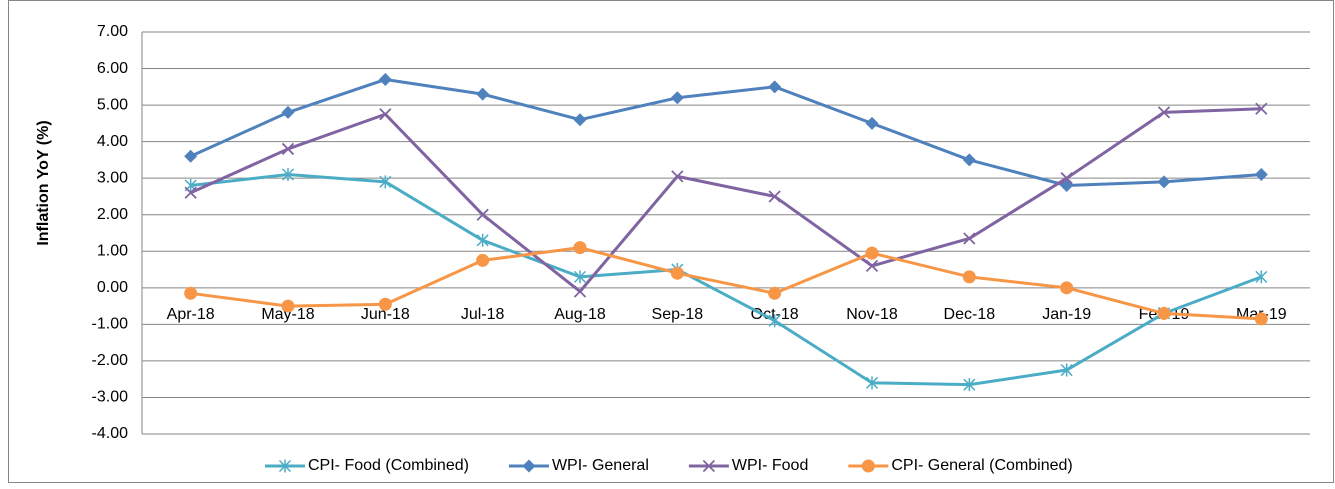 This screenshot has height=489, width=1335. I want to click on legend-label: CPI- General (Combined), so click(981, 465).